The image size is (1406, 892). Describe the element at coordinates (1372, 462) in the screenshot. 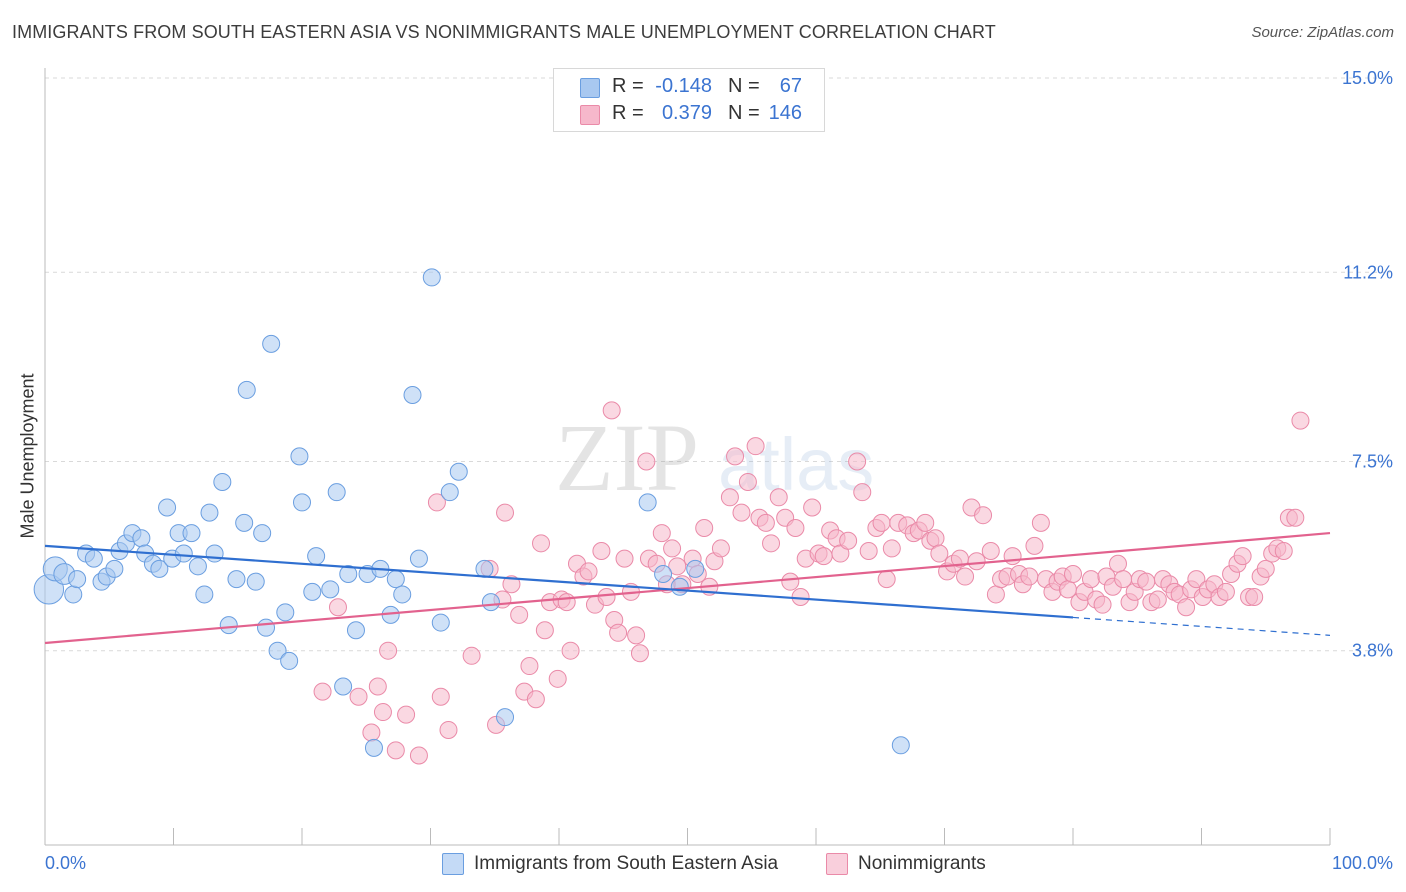

I see `y-tick-label: 7.5%` at that location.